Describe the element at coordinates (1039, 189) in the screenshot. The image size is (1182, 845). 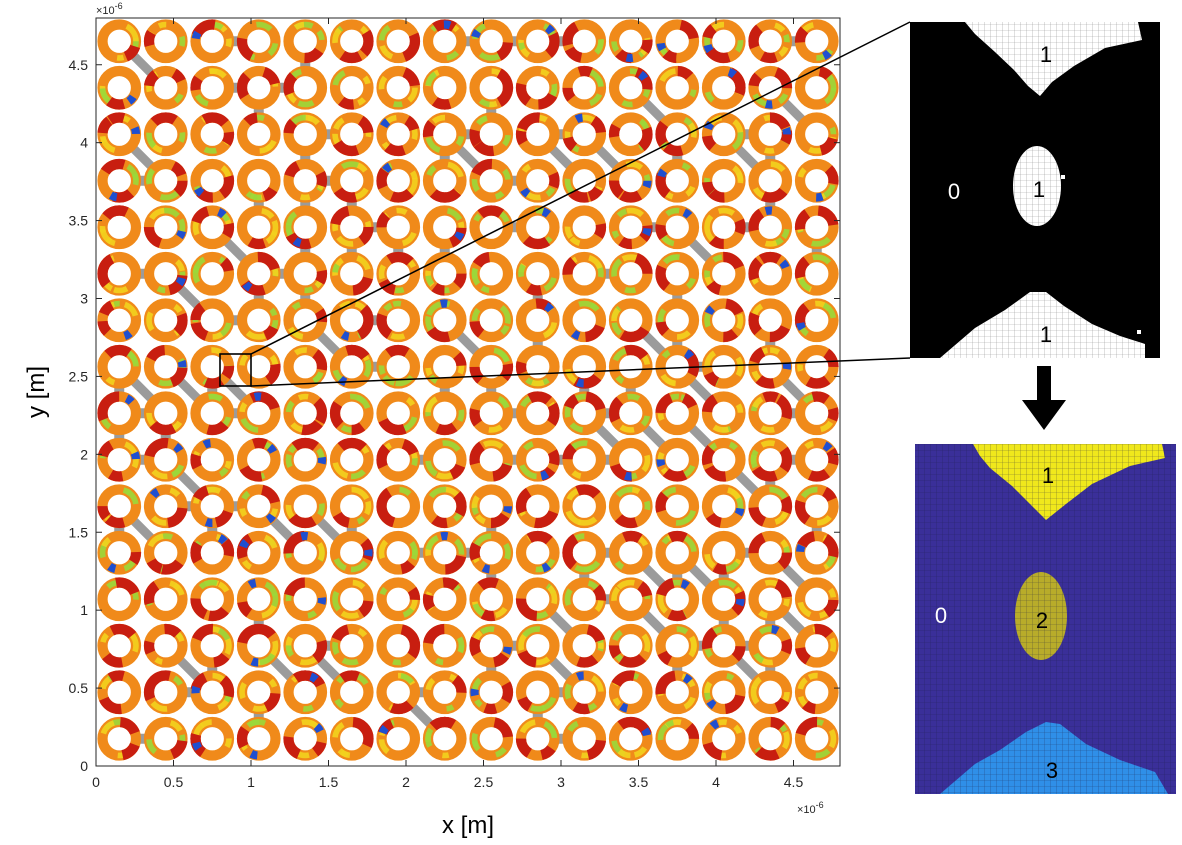
I see `binary-label-center: 1` at that location.